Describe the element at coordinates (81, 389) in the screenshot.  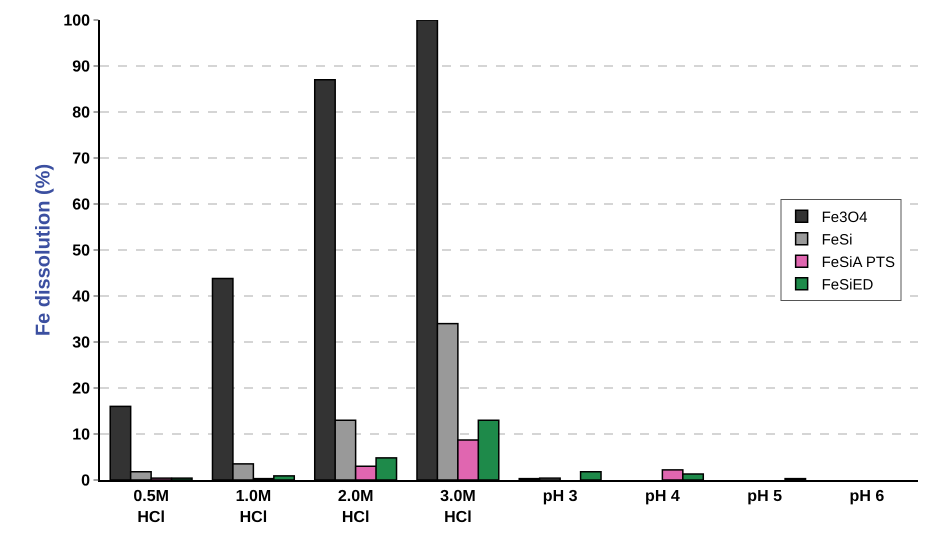
I see `y-tick-label: 20` at that location.